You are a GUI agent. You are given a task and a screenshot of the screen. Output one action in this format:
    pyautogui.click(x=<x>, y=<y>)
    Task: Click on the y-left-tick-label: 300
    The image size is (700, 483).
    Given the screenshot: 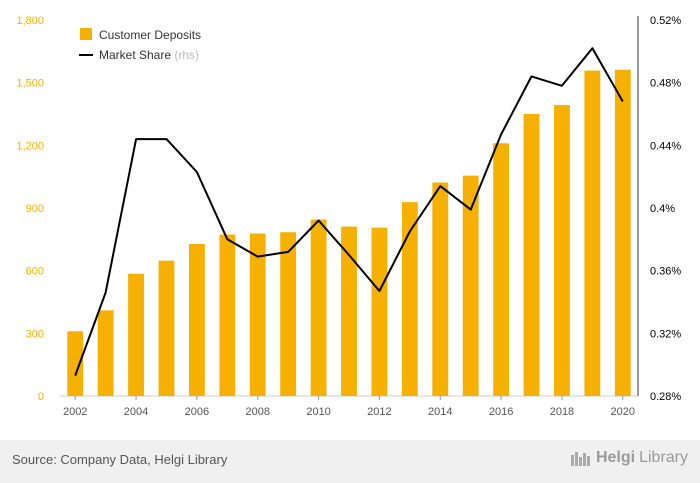 What is the action you would take?
    pyautogui.click(x=35, y=334)
    